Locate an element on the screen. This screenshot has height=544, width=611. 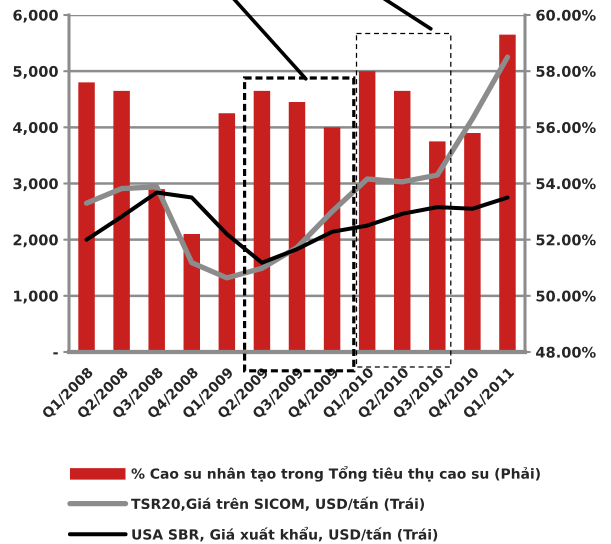
y2-tick-label: 58.00% is located at coordinates (566, 71).